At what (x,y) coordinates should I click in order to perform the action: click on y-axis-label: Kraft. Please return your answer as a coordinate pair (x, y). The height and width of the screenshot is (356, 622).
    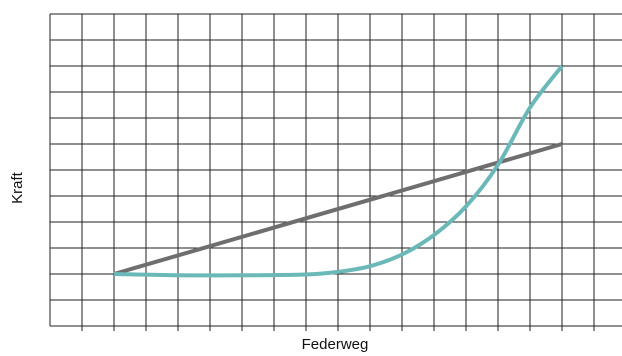
    Looking at the image, I should click on (17, 187).